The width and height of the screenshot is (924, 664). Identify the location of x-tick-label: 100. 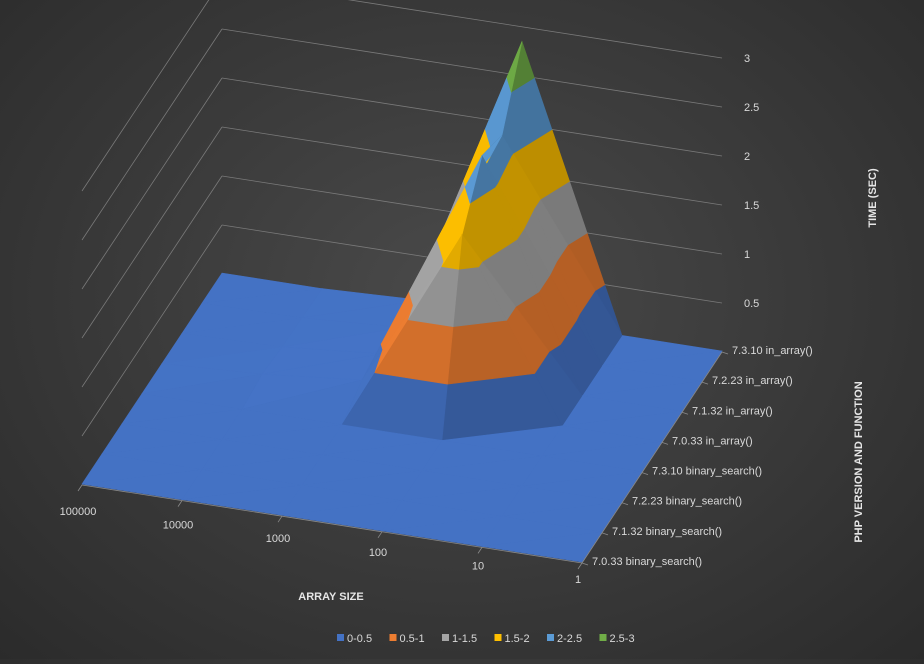
(378, 553).